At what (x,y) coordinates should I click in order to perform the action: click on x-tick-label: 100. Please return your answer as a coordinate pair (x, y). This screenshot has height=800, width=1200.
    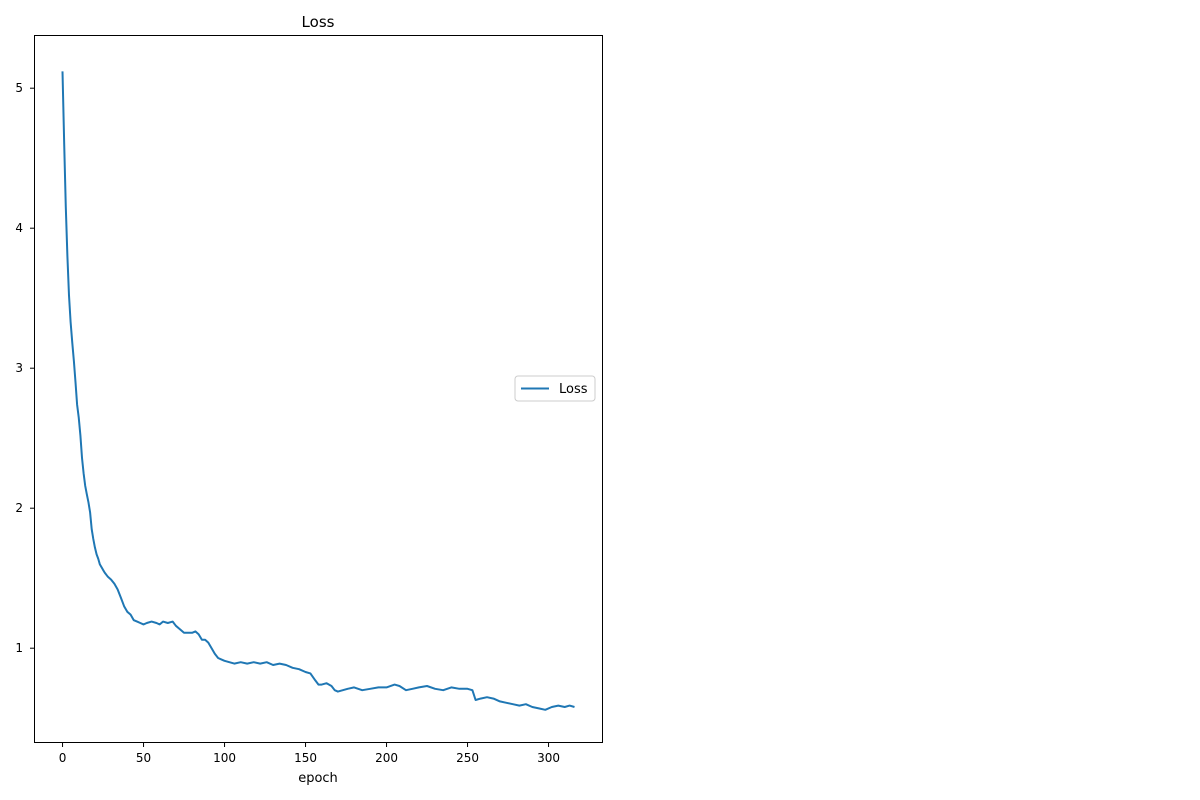
    Looking at the image, I should click on (224, 758).